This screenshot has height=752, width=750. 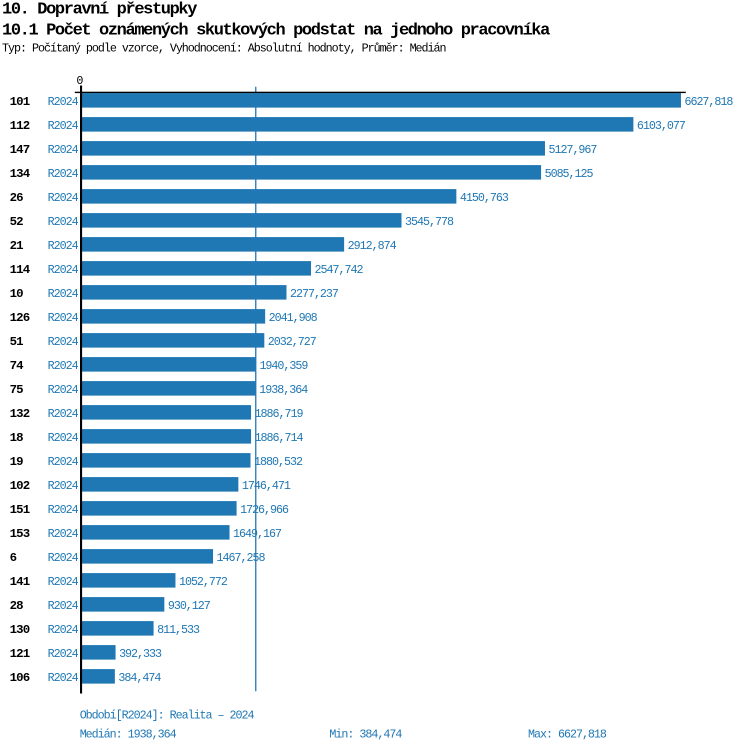 What do you see at coordinates (266, 486) in the screenshot?
I see `svg-text: 1746,471` at bounding box center [266, 486].